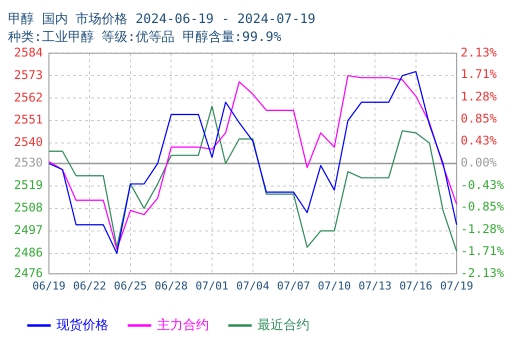 Image resolution: width=520 pixels, height=350 pixels. Describe the element at coordinates (145, 37) in the screenshot. I see `chart-subtitle: 种类:工业甲醇 等级:优等品 甲醇含量:99.9%` at that location.